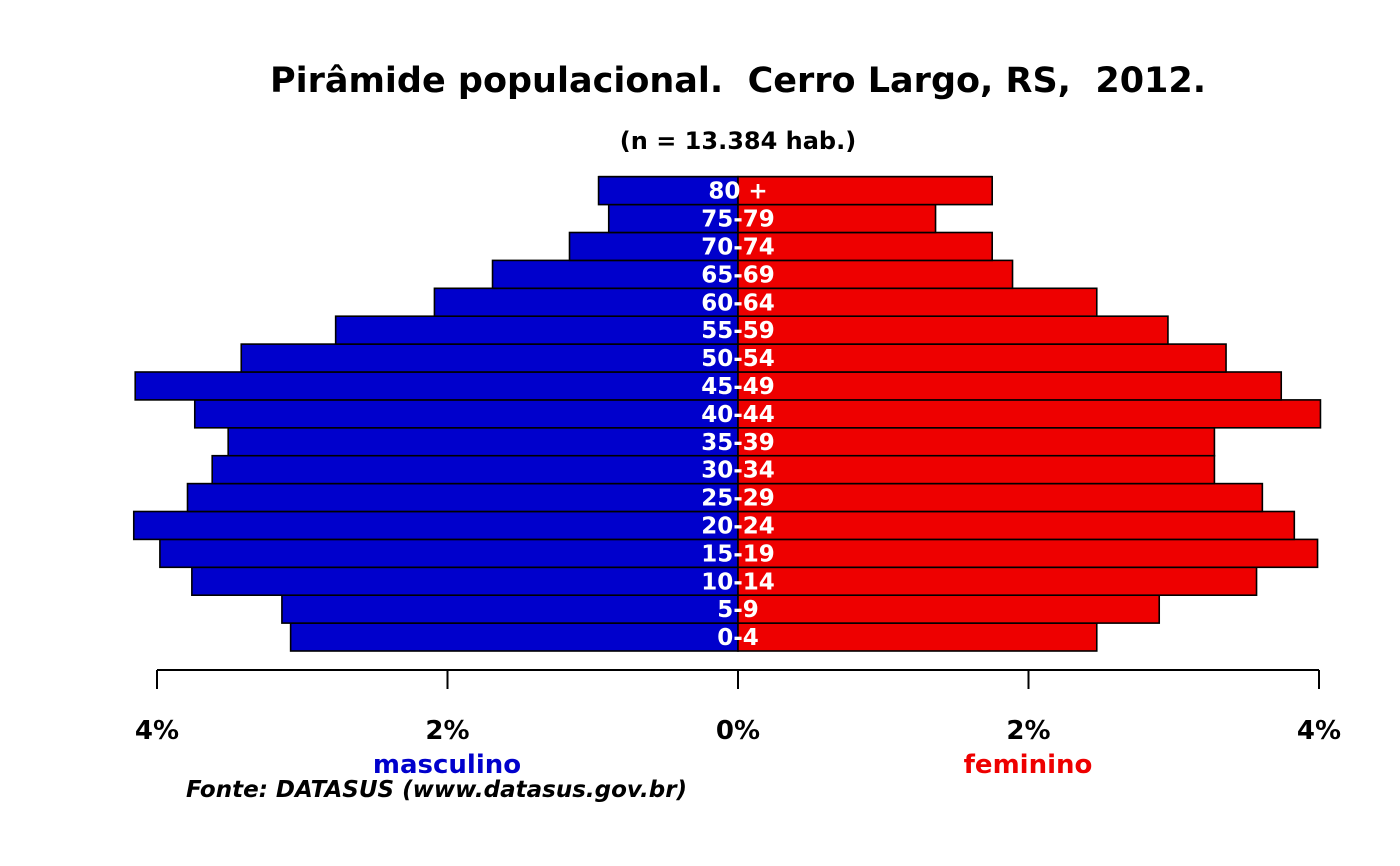 This screenshot has height=866, width=1400. What do you see at coordinates (738, 303) in the screenshot?
I see `age-group-label: 60-64` at bounding box center [738, 303].